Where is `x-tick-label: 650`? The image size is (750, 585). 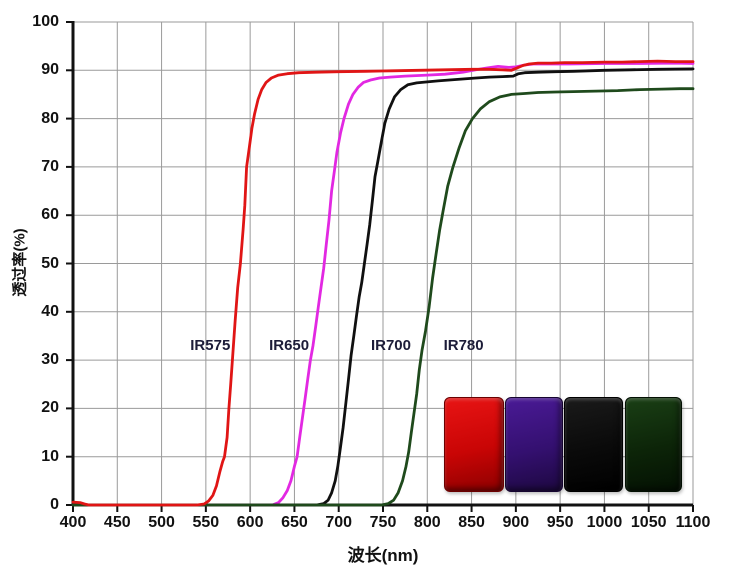
x-tick-label: 650 is located at coordinates (294, 522).